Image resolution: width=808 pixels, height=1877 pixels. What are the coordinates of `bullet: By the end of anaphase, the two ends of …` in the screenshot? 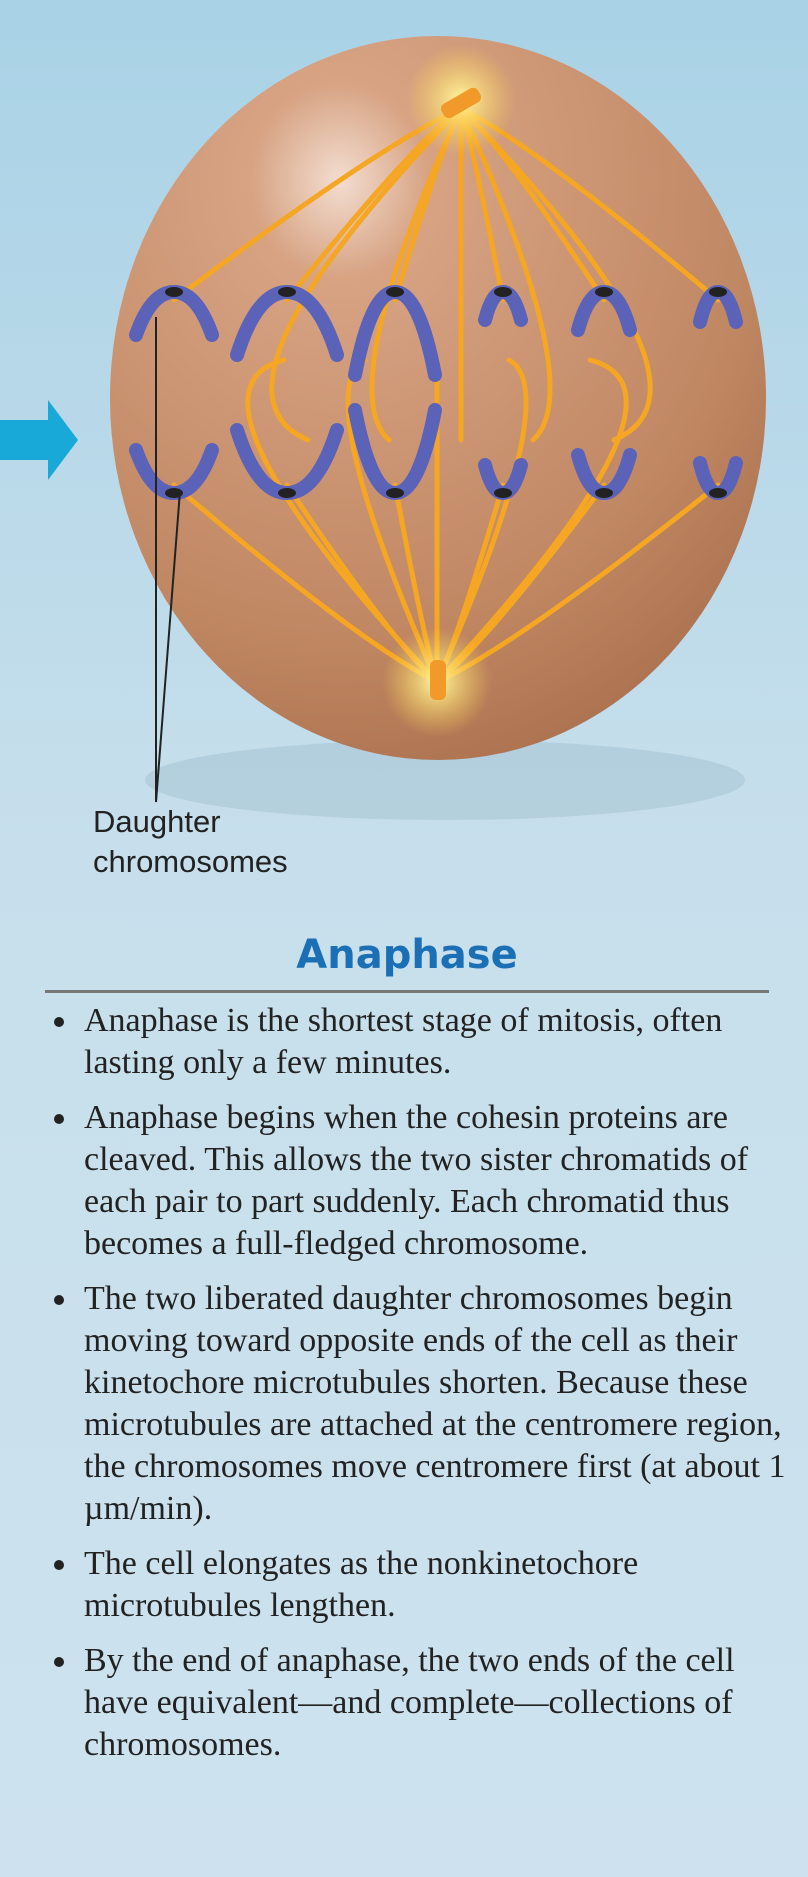 It's located at (422, 1703).